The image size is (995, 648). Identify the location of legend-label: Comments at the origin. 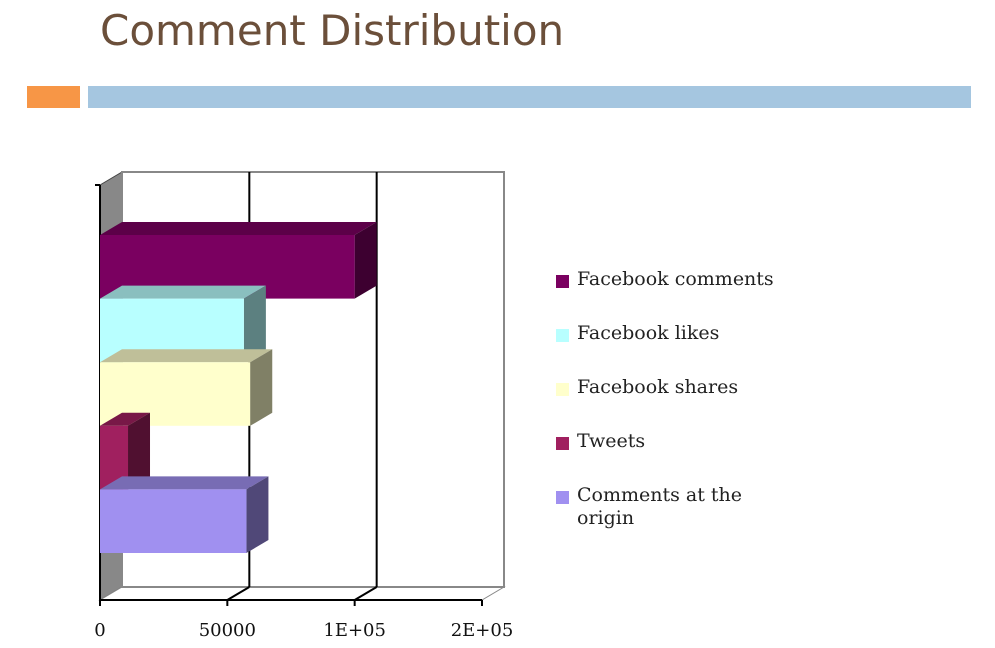
(660, 506).